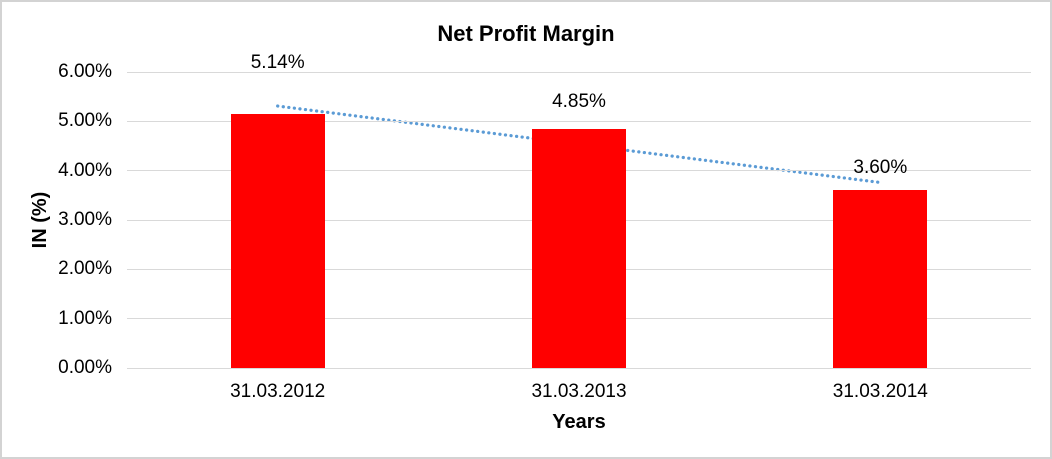  What do you see at coordinates (880, 391) in the screenshot?
I see `category-label: 31.03.2014` at bounding box center [880, 391].